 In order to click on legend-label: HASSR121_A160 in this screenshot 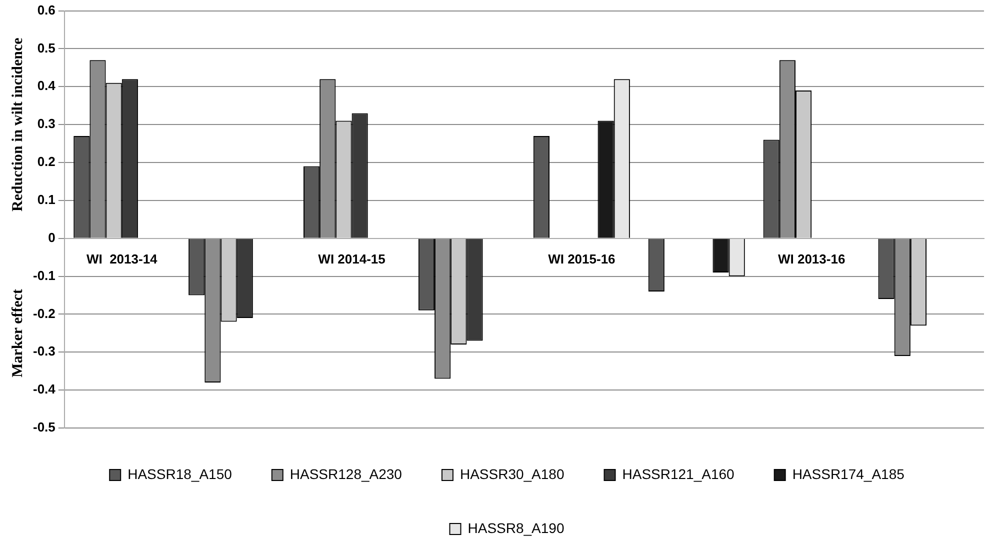, I will do `click(678, 474)`.